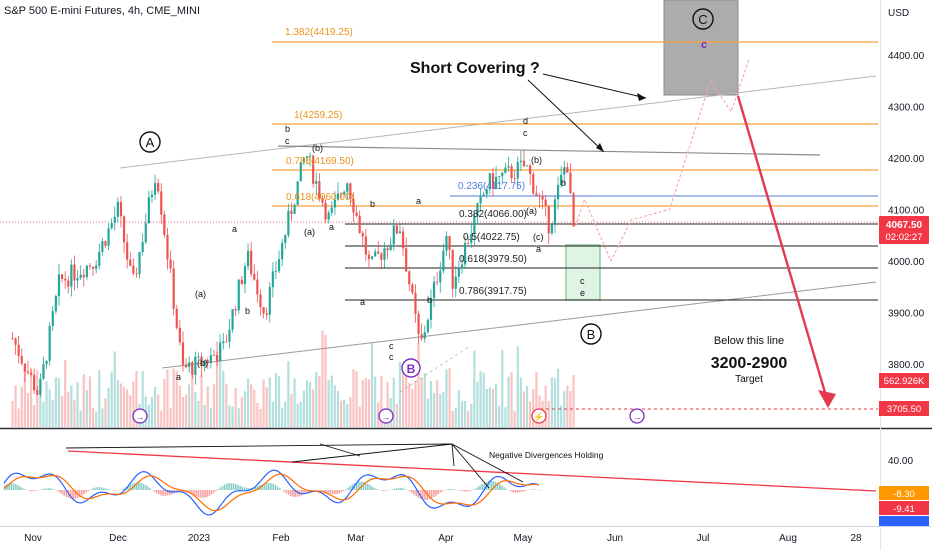  What do you see at coordinates (539, 416) in the screenshot?
I see `event-icon-may: ⚡` at bounding box center [539, 416].